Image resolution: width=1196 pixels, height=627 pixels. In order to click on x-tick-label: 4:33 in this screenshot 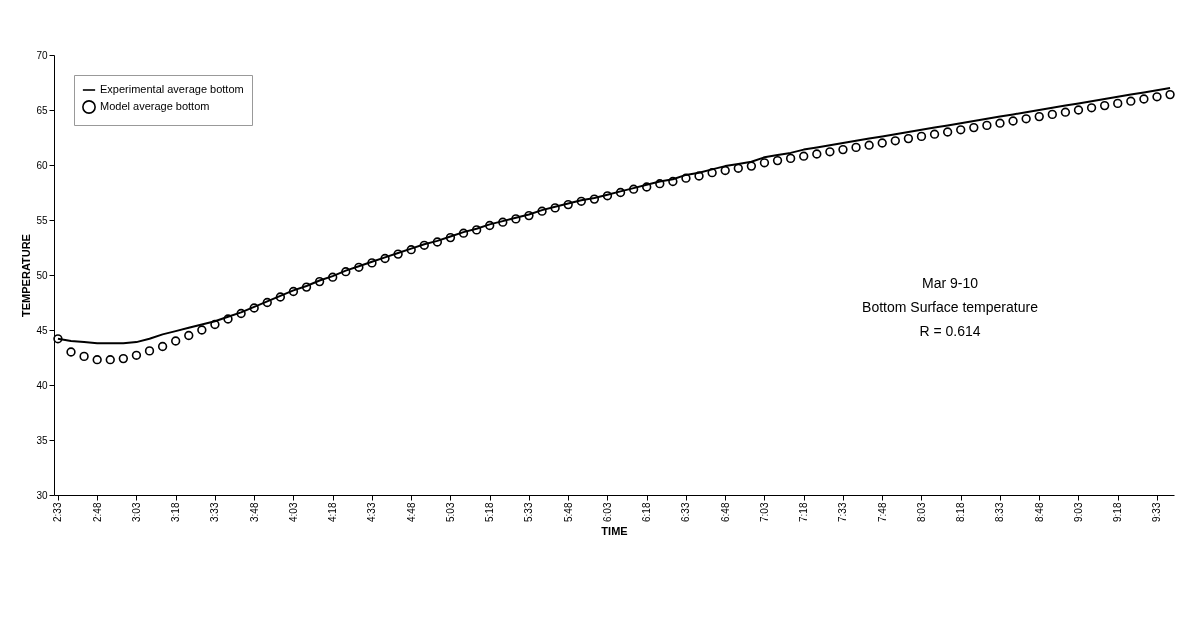, I will do `click(372, 512)`.